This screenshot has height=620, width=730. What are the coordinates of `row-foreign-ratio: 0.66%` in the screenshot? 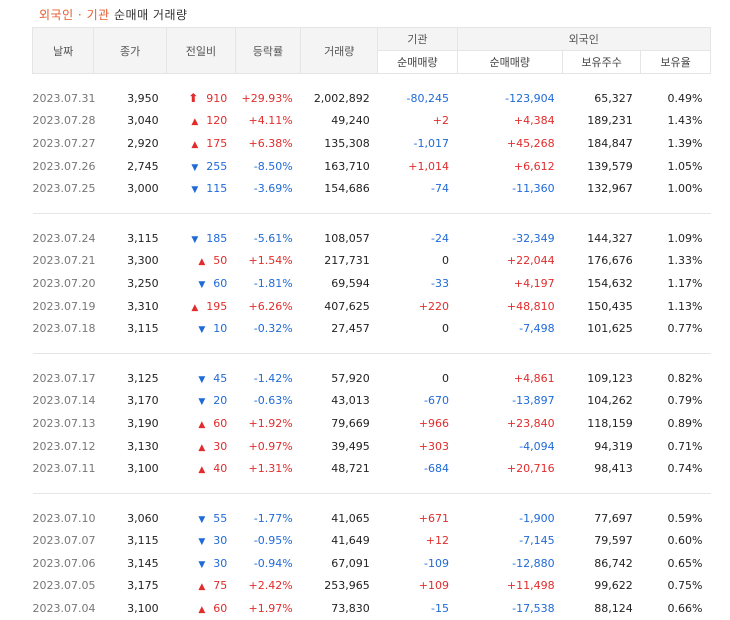 It's located at (685, 609).